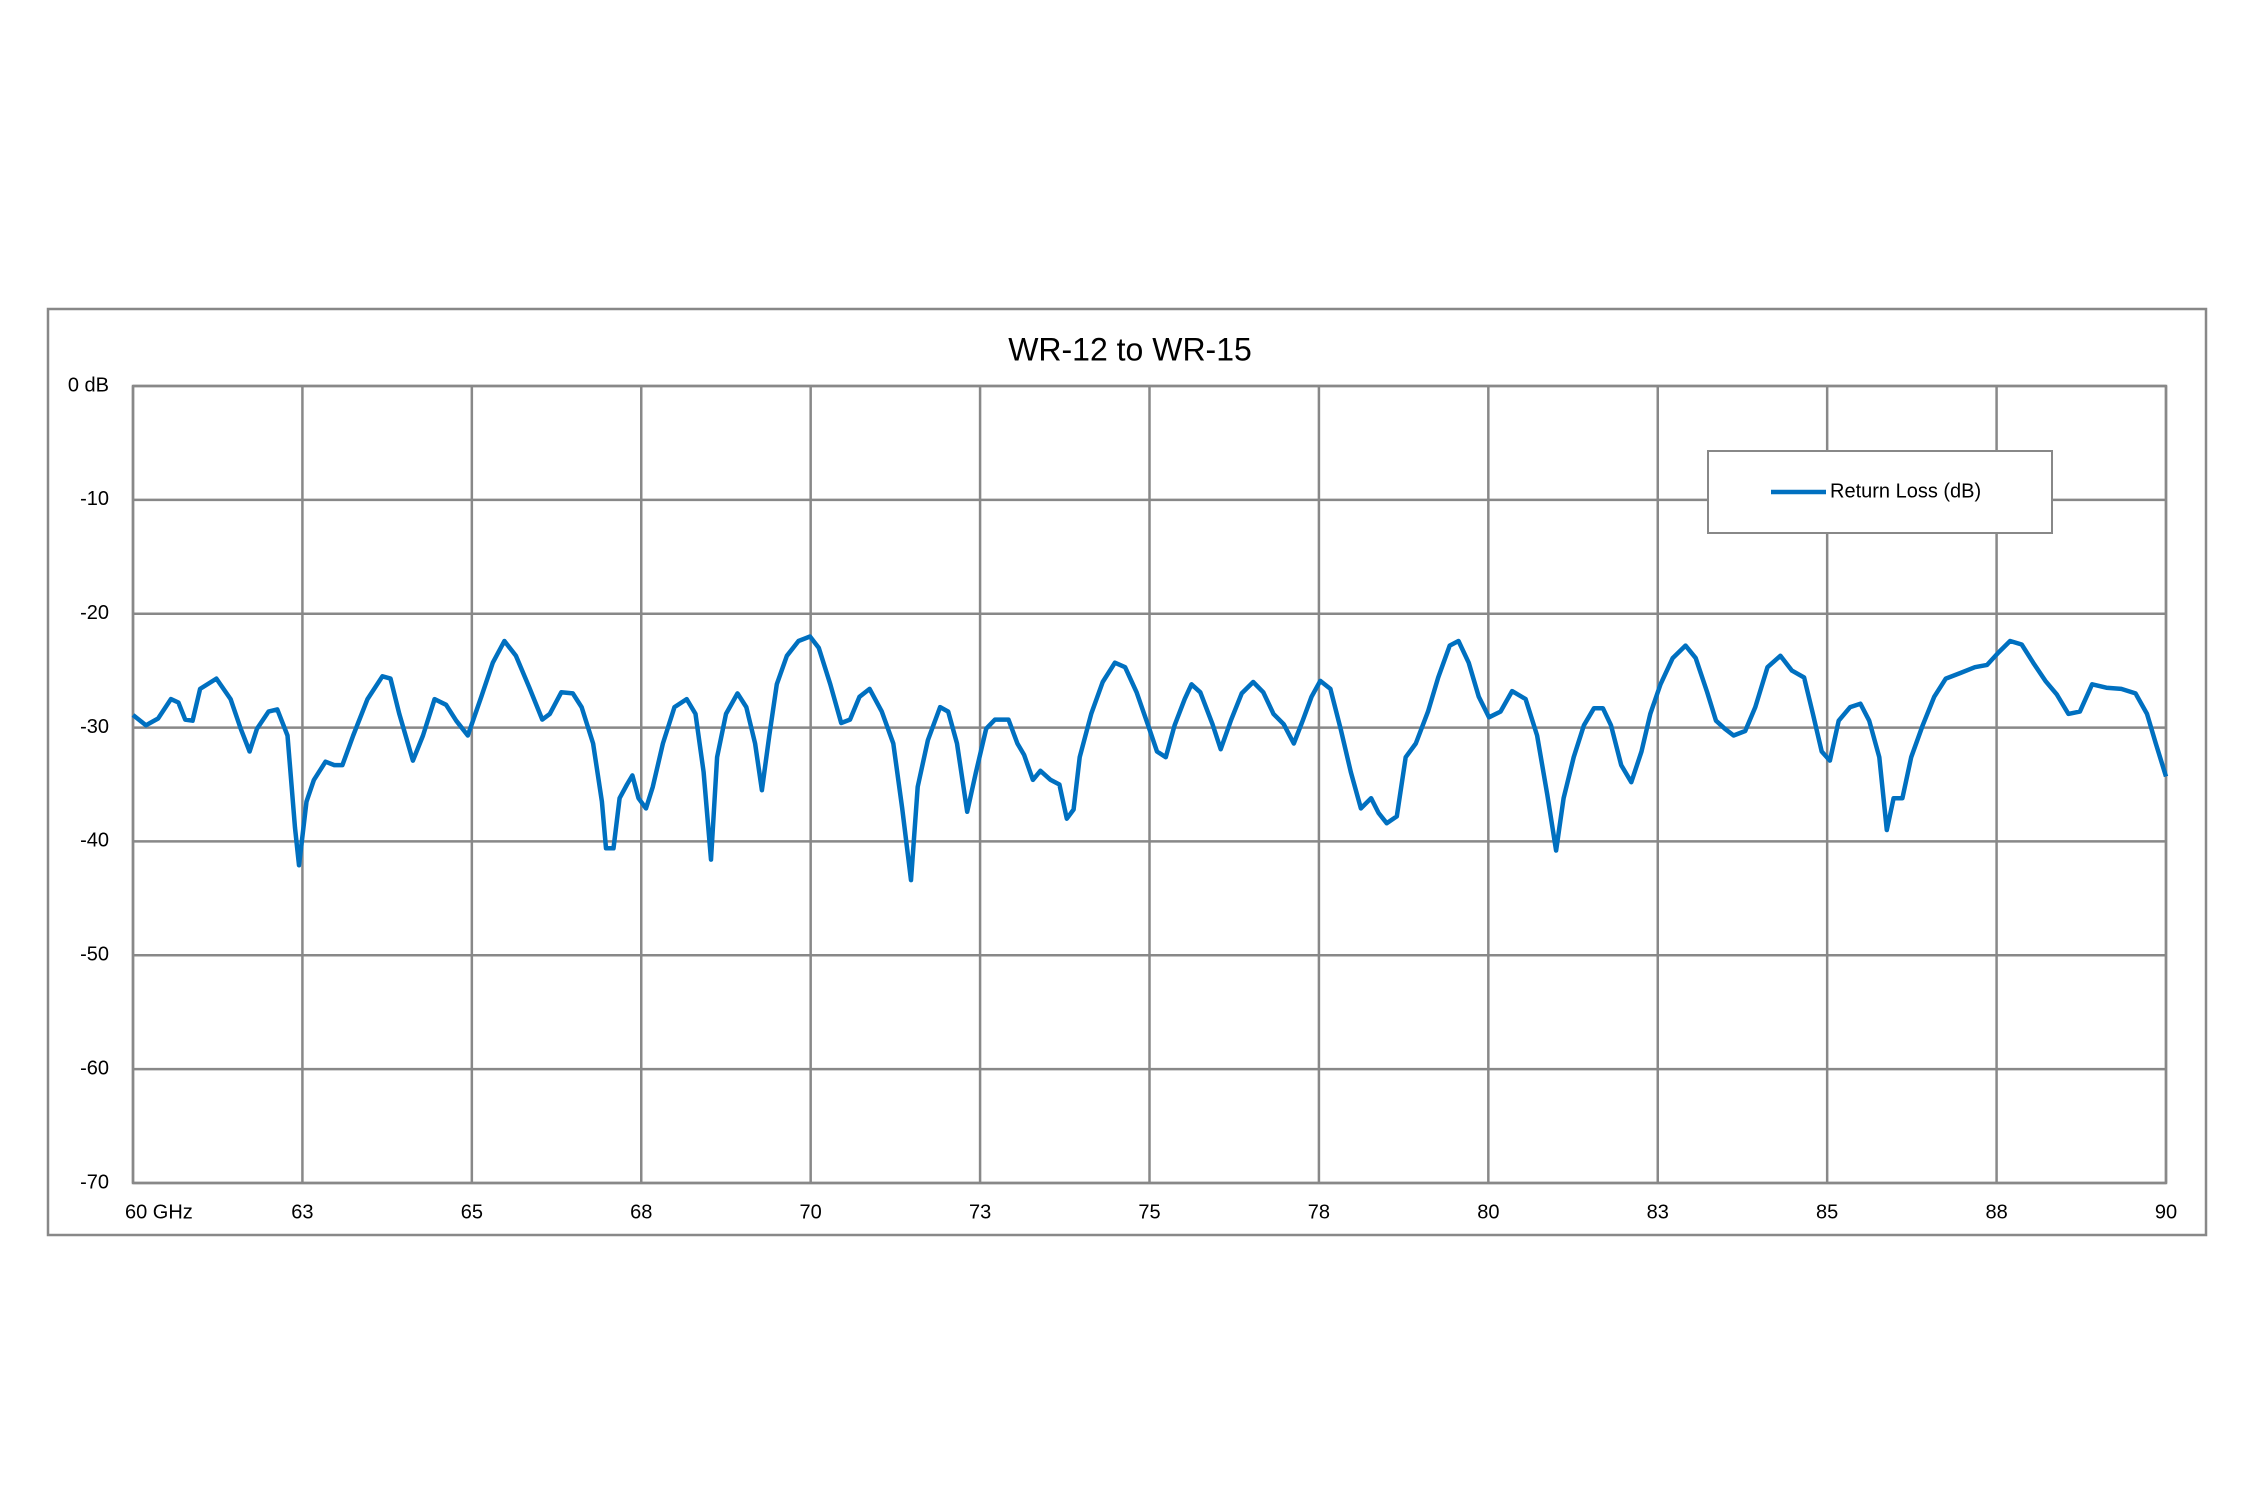  I want to click on x-tick-label: 68, so click(641, 1212).